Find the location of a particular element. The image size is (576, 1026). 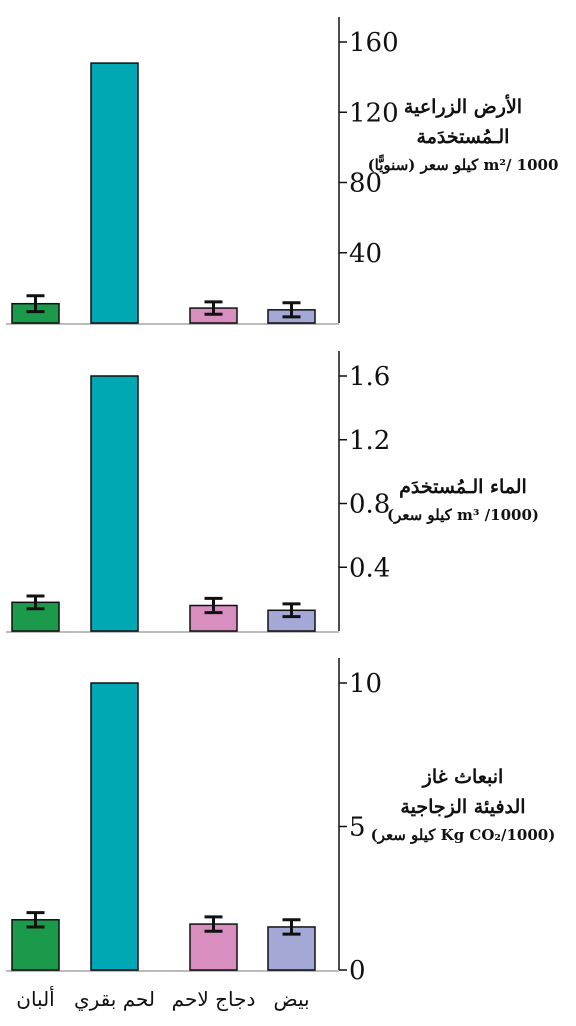

panel-1-ylabel-line-2: الـمُستخدَمة is located at coordinates (463, 137).